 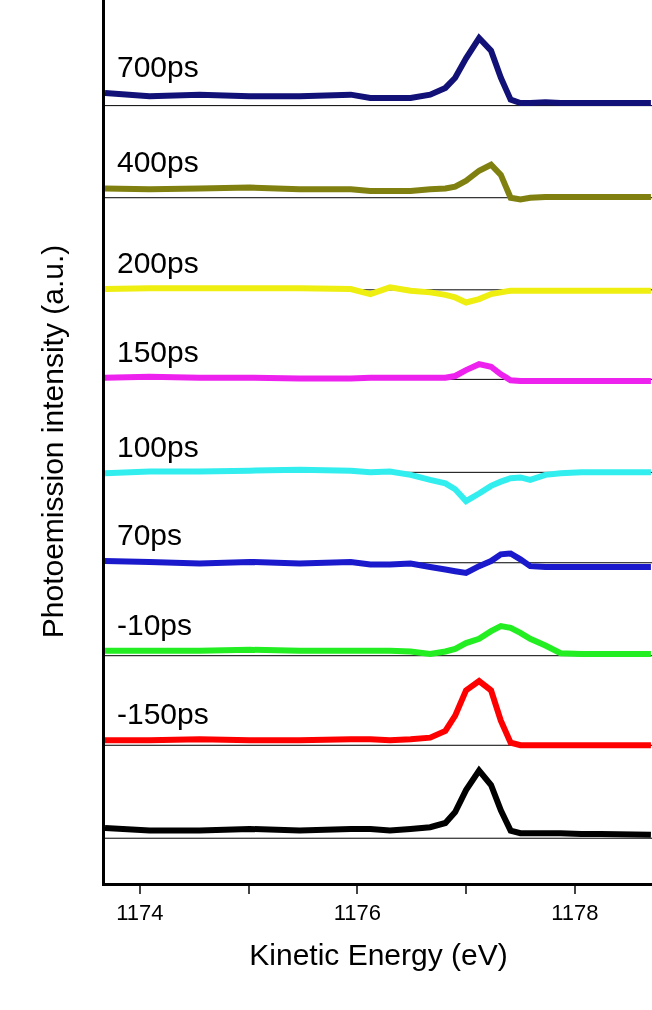 I want to click on series-label: 200ps, so click(x=158, y=262).